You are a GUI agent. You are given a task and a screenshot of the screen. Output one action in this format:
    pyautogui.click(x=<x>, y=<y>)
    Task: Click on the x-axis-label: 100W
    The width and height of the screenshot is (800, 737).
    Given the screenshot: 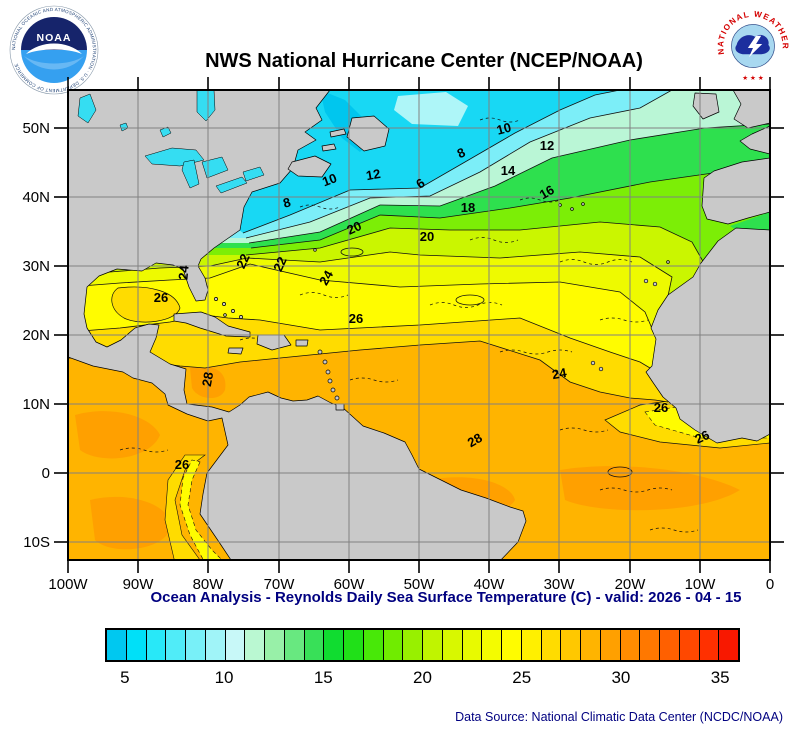 What is the action you would take?
    pyautogui.click(x=68, y=584)
    